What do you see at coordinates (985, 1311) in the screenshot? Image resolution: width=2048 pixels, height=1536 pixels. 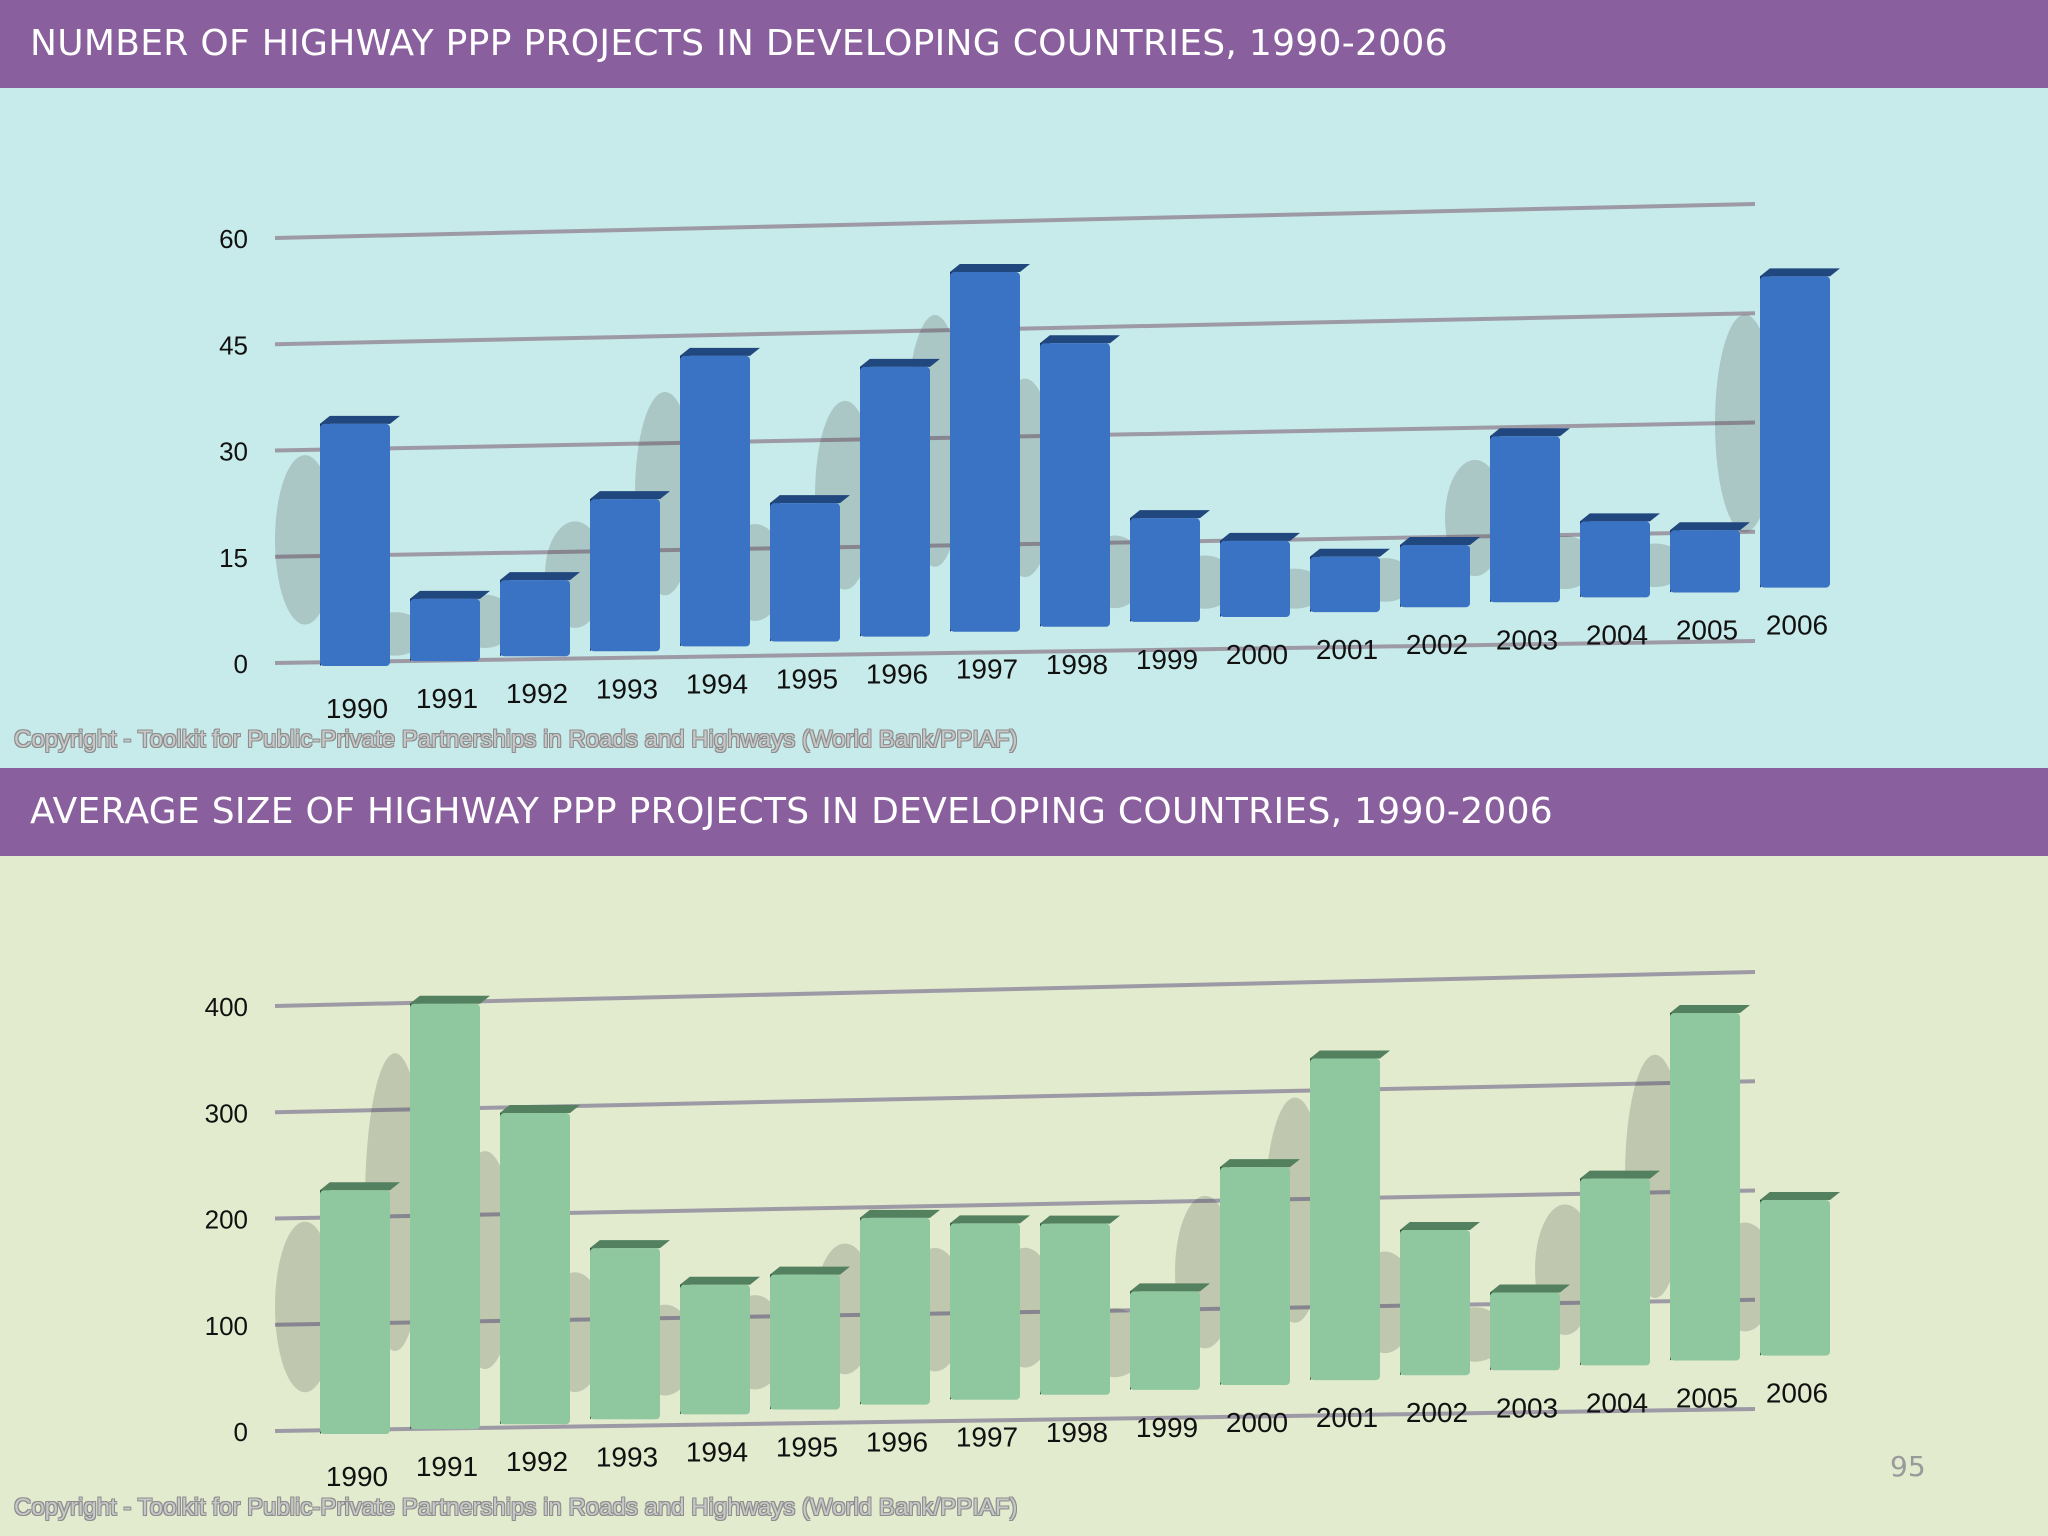 I see `chart2-bar-1997` at bounding box center [985, 1311].